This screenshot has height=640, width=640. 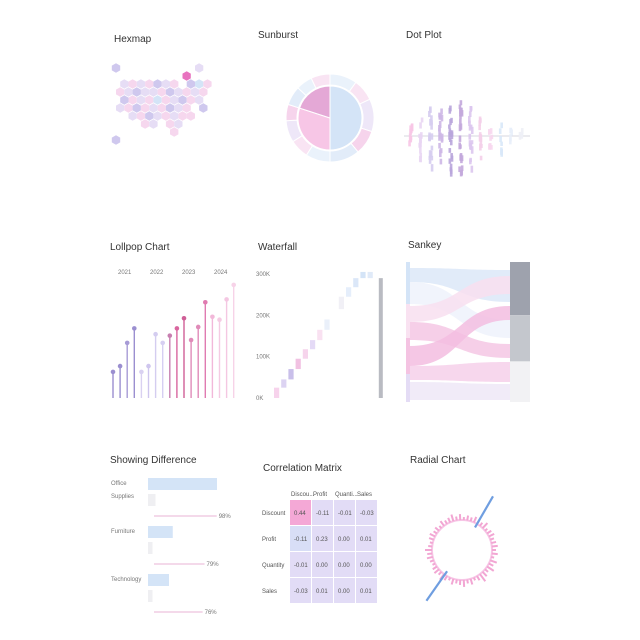 I want to click on correlation-col-label: Sales, so click(x=364, y=495).